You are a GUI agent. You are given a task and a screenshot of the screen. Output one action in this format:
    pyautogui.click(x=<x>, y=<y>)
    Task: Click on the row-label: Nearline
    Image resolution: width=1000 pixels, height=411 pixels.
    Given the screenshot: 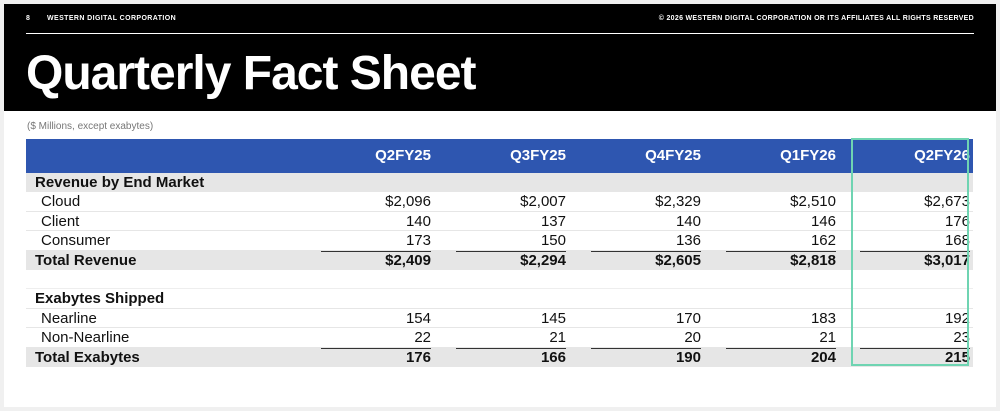 What is the action you would take?
    pyautogui.click(x=69, y=318)
    